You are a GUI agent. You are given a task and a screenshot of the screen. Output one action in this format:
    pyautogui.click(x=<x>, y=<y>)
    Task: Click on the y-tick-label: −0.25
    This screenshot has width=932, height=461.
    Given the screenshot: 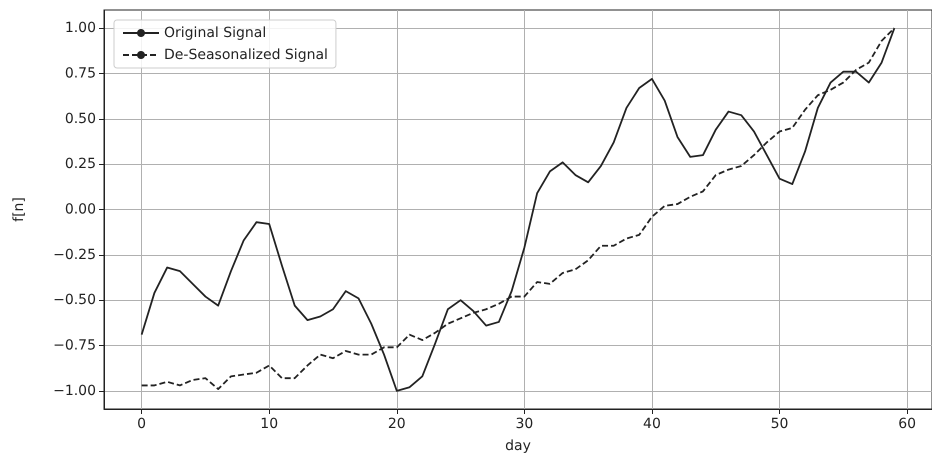 What is the action you would take?
    pyautogui.click(x=74, y=254)
    